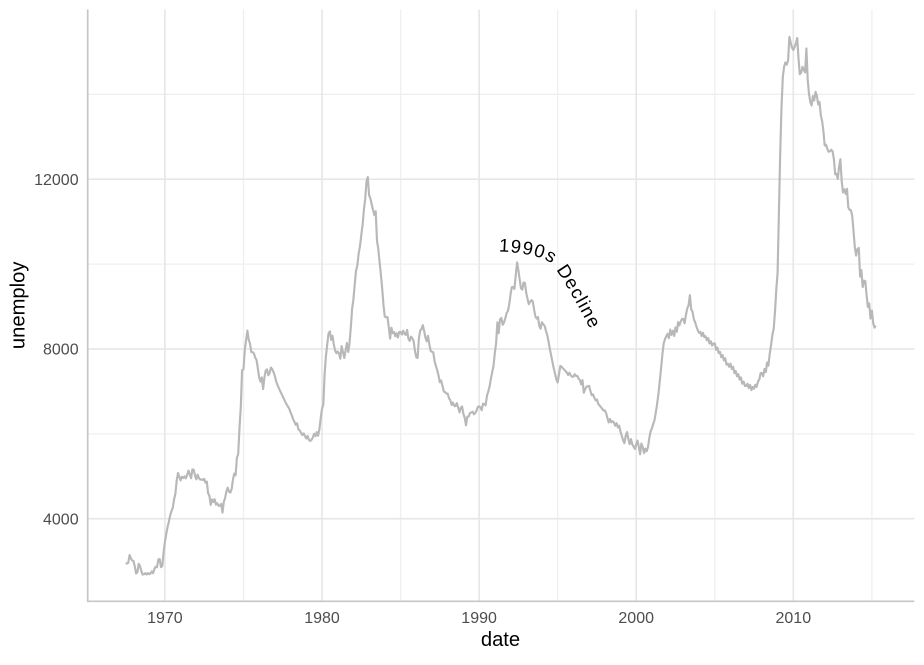  What do you see at coordinates (165, 618) in the screenshot?
I see `svg-text: 1970` at bounding box center [165, 618].